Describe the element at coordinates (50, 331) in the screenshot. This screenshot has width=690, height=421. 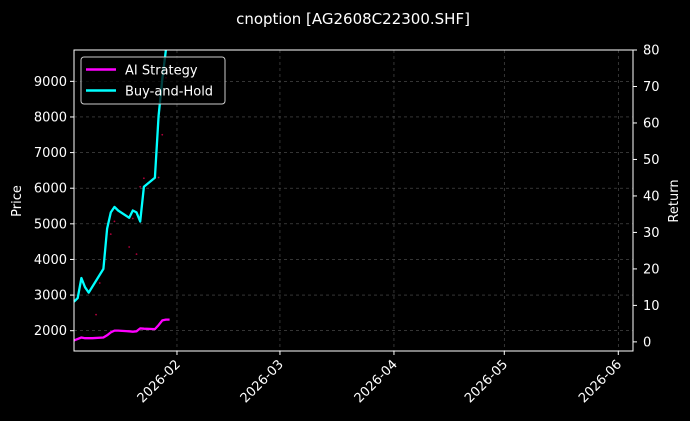
I see `left-tick-label: 2000` at that location.